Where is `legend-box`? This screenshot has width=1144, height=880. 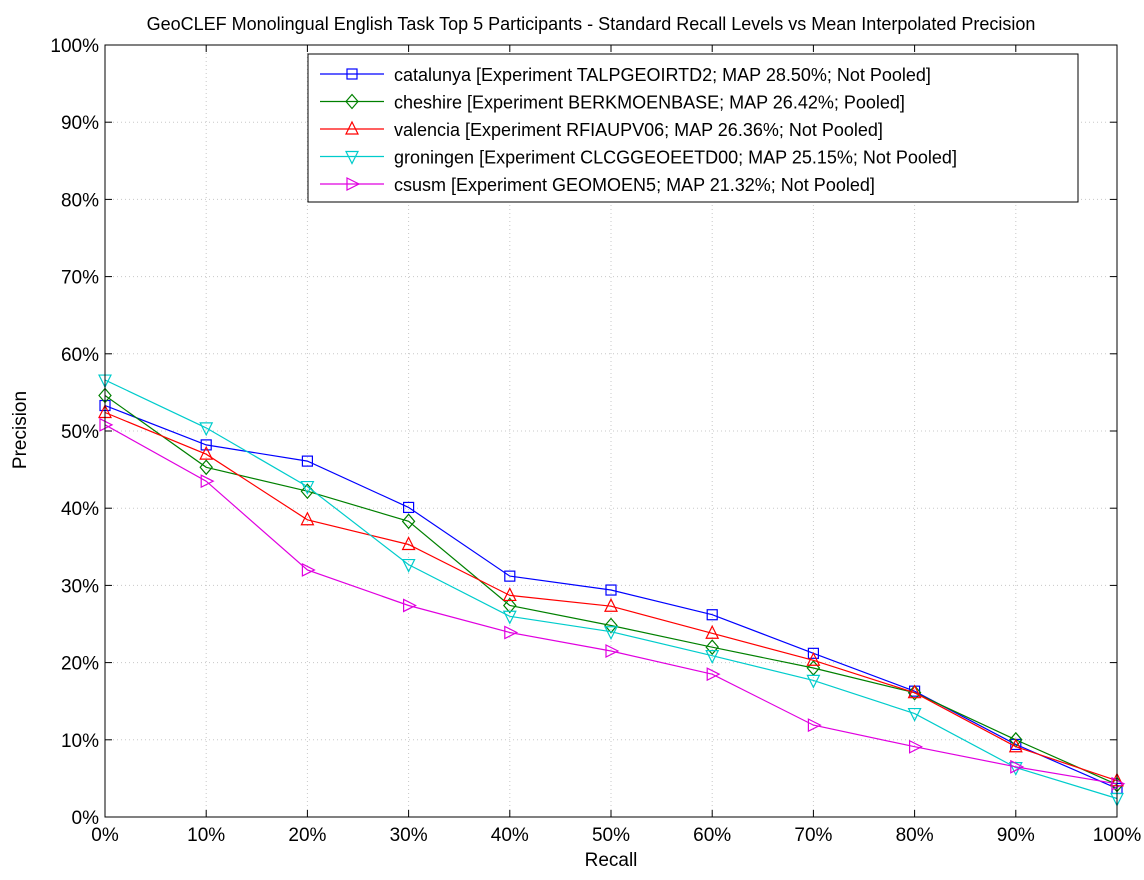 legend-box is located at coordinates (693, 128).